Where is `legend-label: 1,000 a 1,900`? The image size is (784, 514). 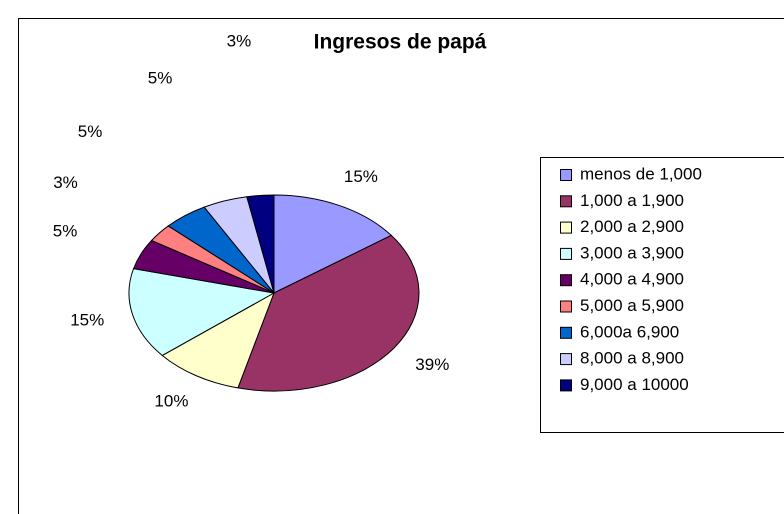
legend-label: 1,000 a 1,900 is located at coordinates (632, 200).